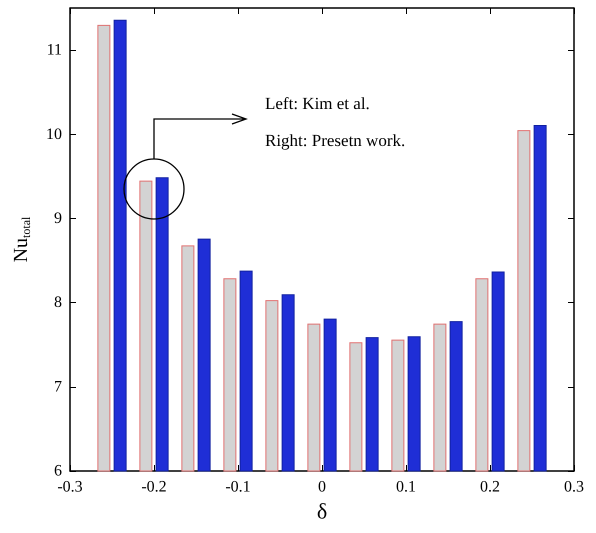  I want to click on x-tick-label: 0, so click(322, 487).